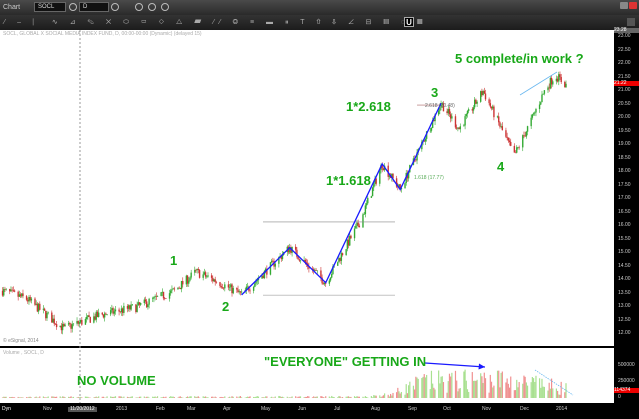  What do you see at coordinates (633, 5) in the screenshot?
I see `close-button` at bounding box center [633, 5].